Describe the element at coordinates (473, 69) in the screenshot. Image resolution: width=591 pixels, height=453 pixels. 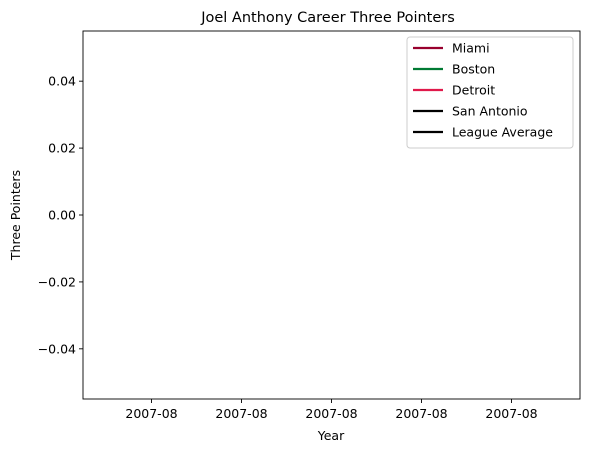
I see `legend-label: Boston` at that location.